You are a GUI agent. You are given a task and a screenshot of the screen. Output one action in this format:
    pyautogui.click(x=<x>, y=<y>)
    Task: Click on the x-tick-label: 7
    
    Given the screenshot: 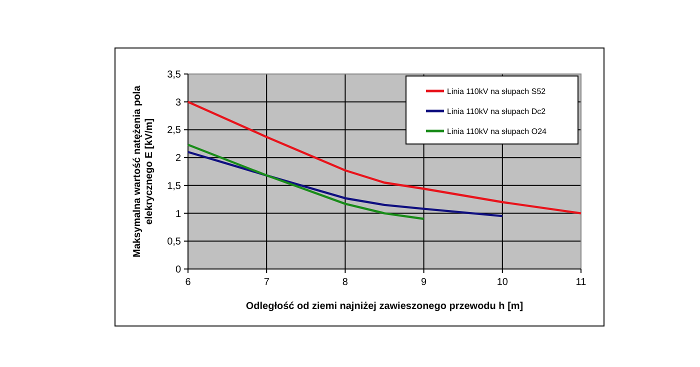 What is the action you would take?
    pyautogui.click(x=267, y=282)
    